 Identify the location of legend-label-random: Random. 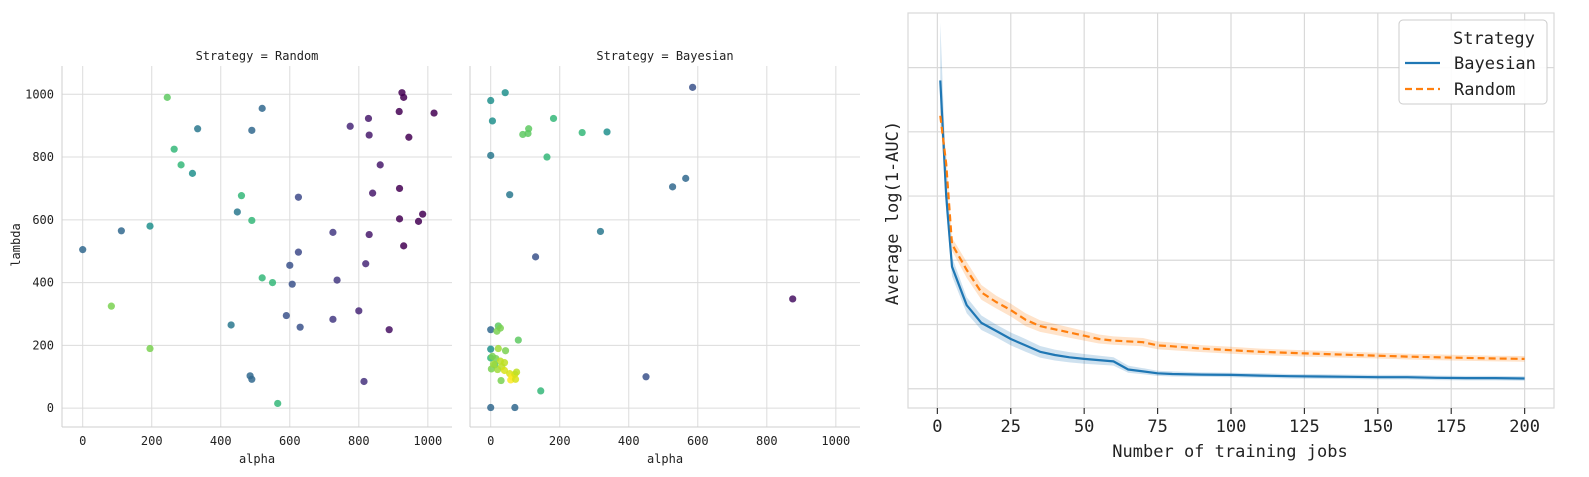
(1484, 90).